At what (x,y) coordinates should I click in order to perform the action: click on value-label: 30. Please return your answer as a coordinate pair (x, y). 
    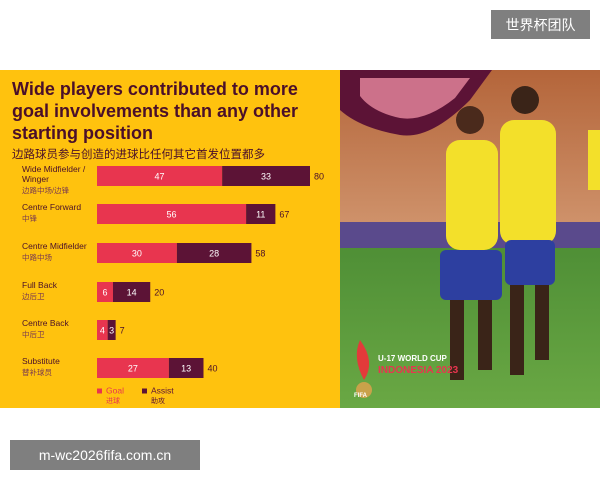
    Looking at the image, I should click on (137, 253).